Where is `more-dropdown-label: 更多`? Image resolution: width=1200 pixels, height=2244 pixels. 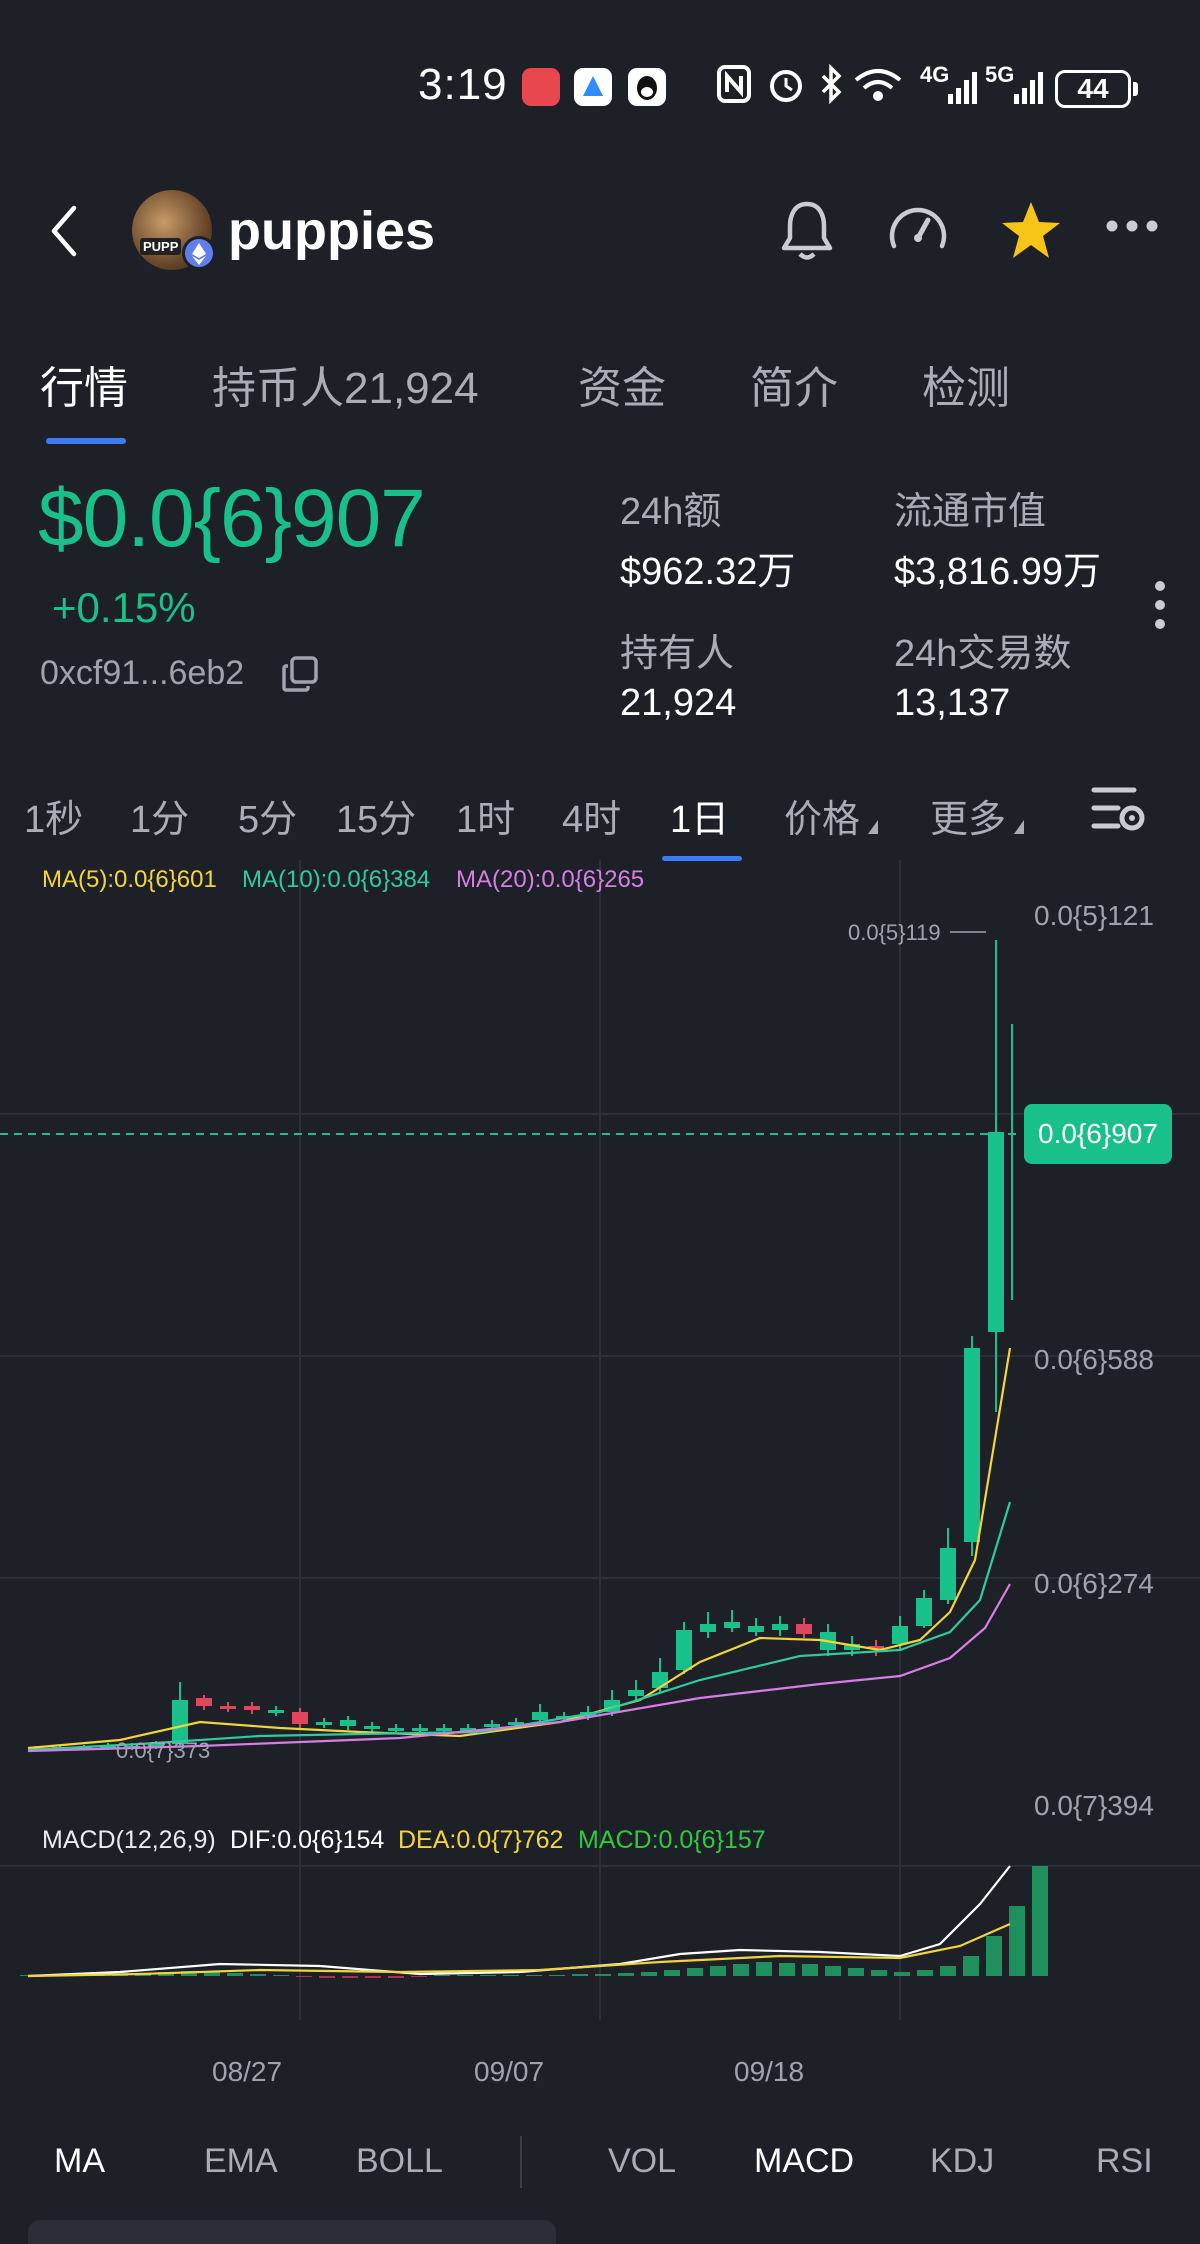 more-dropdown-label: 更多 is located at coordinates (968, 820).